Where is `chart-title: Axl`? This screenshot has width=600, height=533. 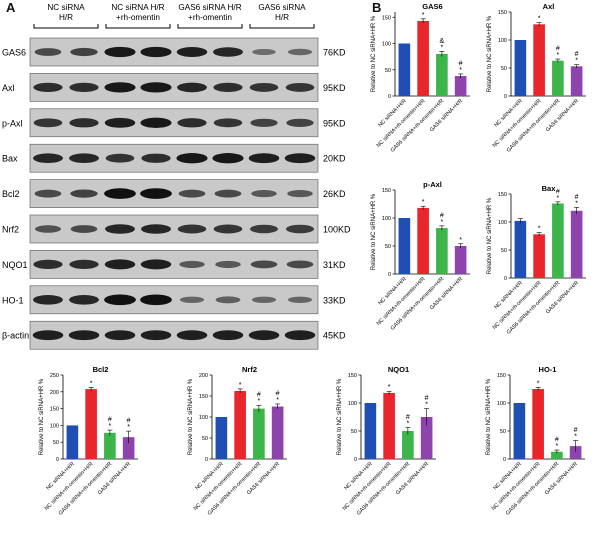 chart-title: Axl is located at coordinates (549, 6).